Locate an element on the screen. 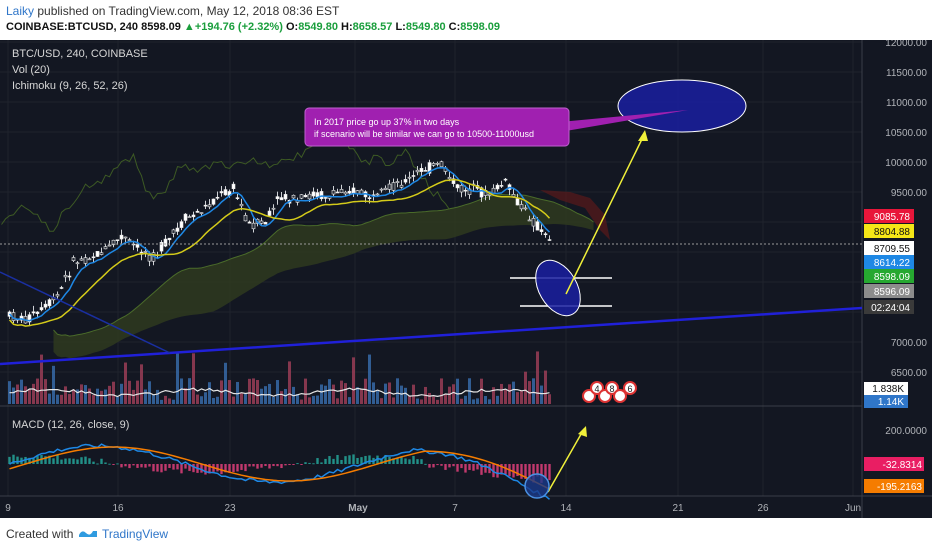  price-tick-label: 11000.00 is located at coordinates (906, 103).